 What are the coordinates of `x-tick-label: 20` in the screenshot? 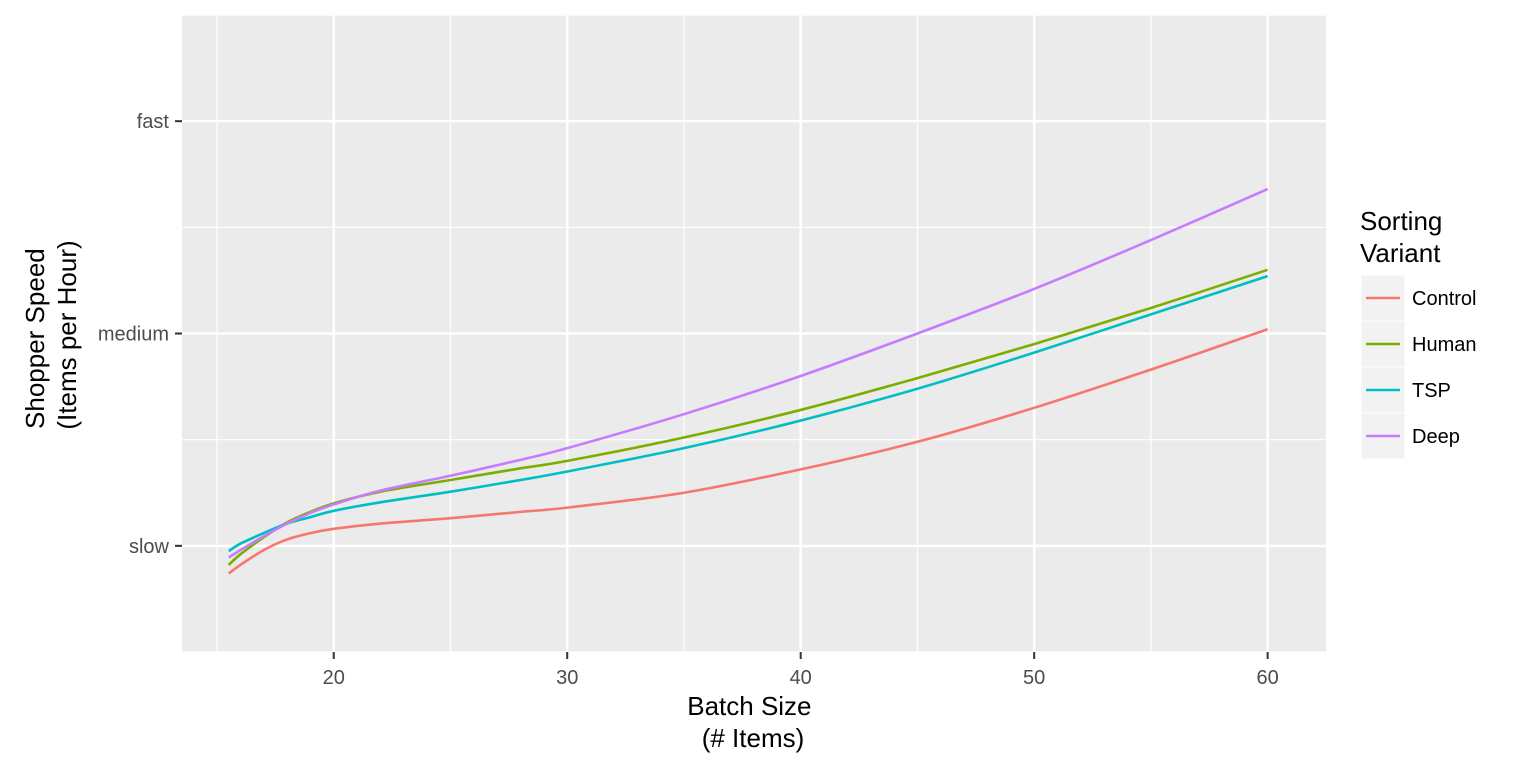 It's located at (334, 678).